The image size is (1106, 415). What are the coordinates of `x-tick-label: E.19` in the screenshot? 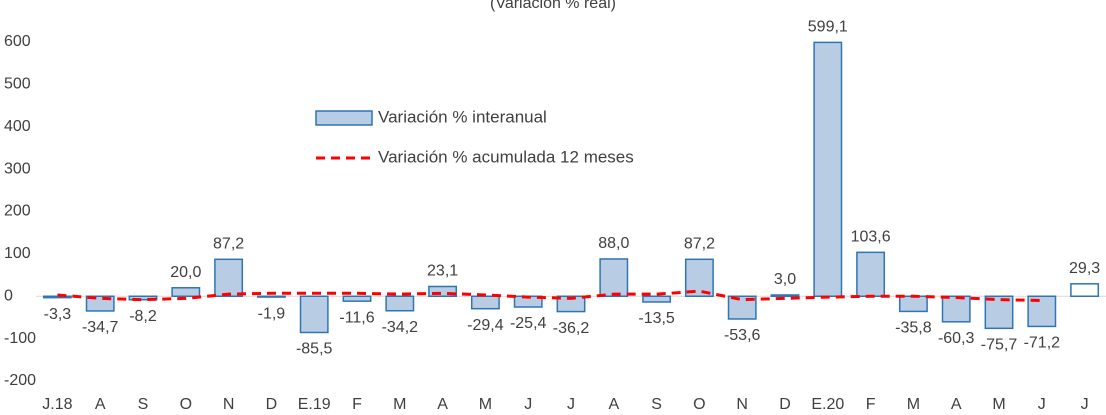 It's located at (314, 404).